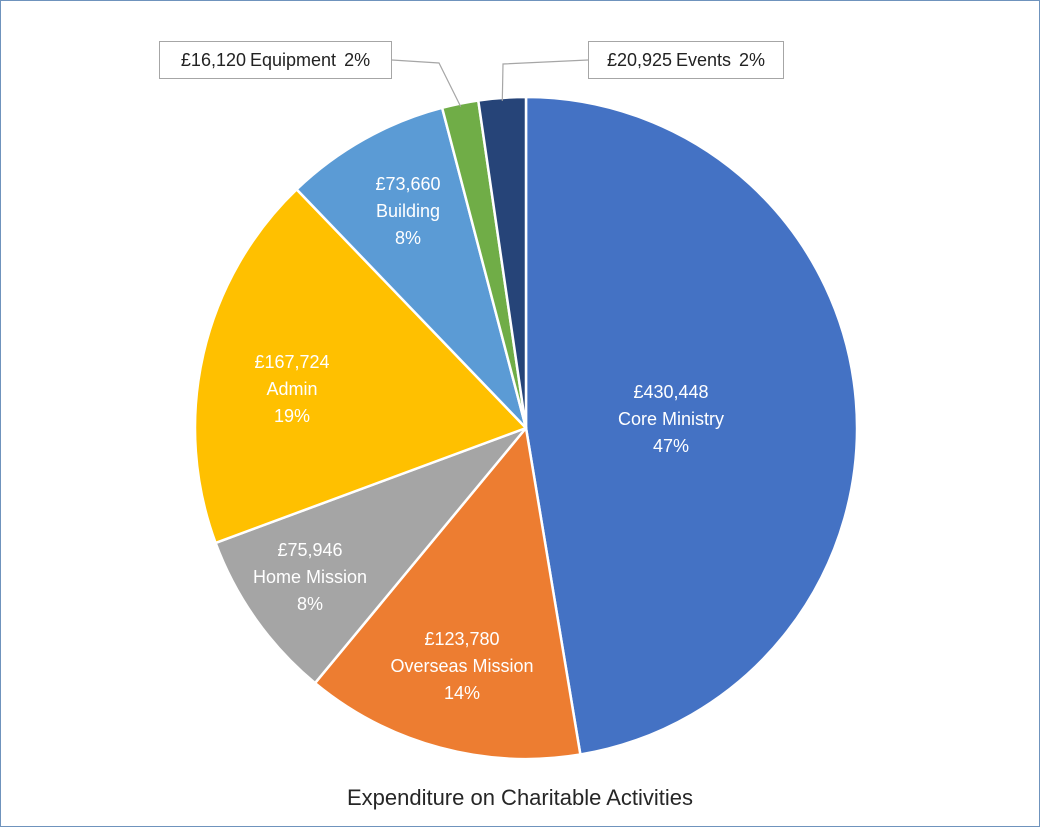 Image resolution: width=1040 pixels, height=827 pixels. I want to click on data-label-core-ministry: £430,448 Core Ministry 47%, so click(671, 419).